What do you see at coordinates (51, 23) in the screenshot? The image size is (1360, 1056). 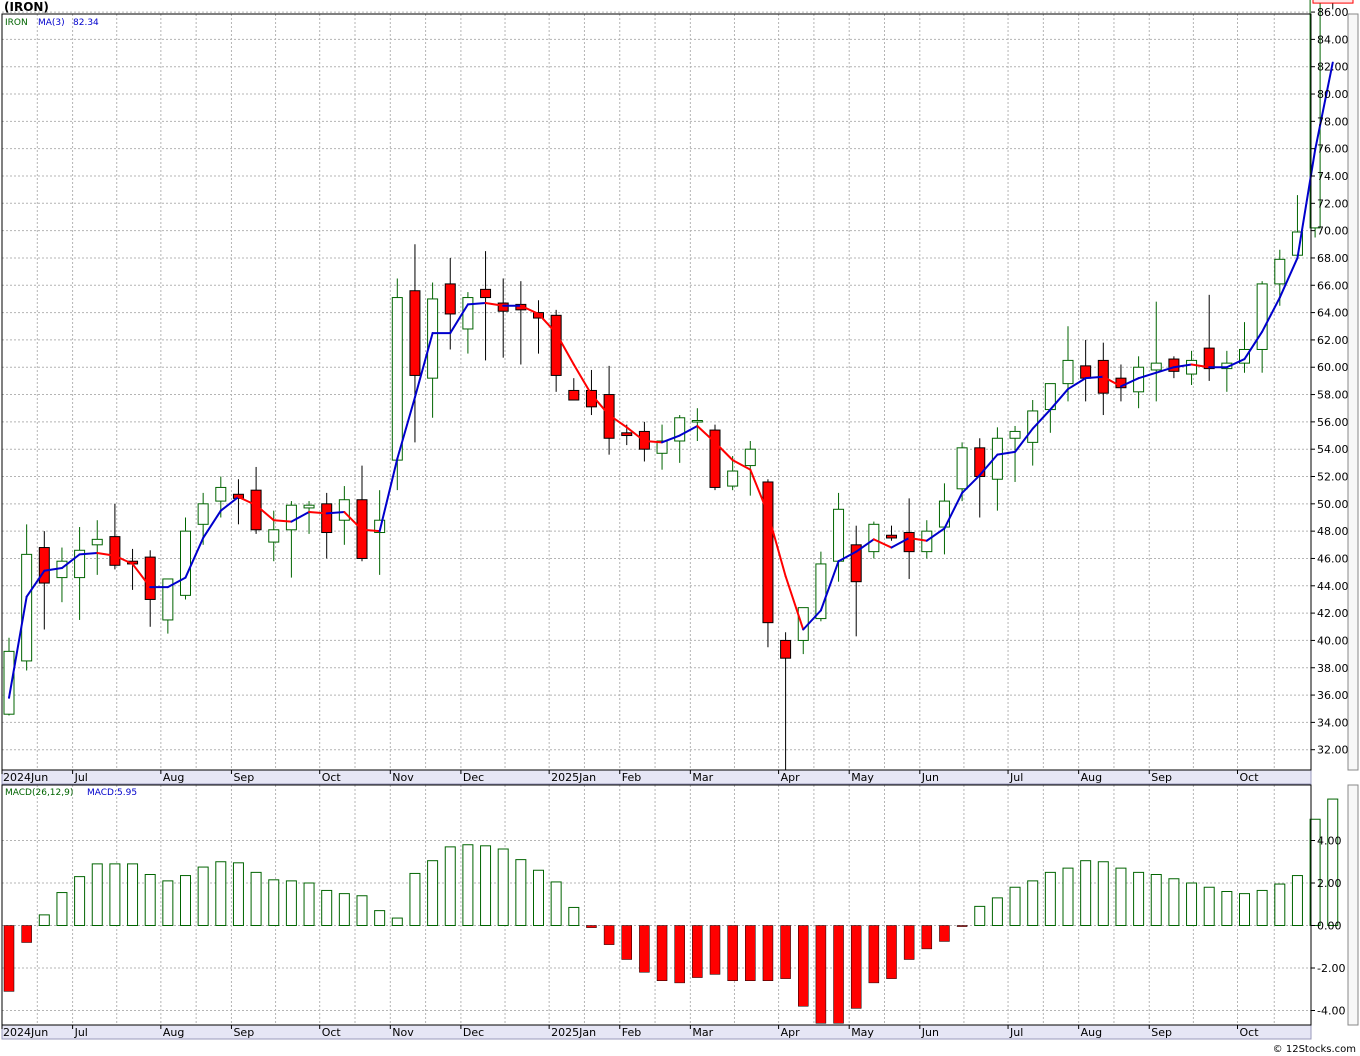 I see `price-legend-ma-label: MA(3)` at bounding box center [51, 23].